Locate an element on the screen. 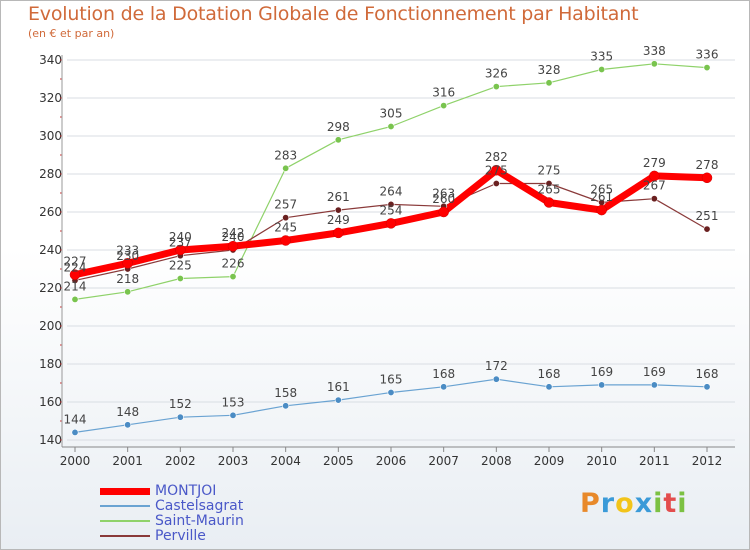  y-tick-label: 220 is located at coordinates (50, 288).